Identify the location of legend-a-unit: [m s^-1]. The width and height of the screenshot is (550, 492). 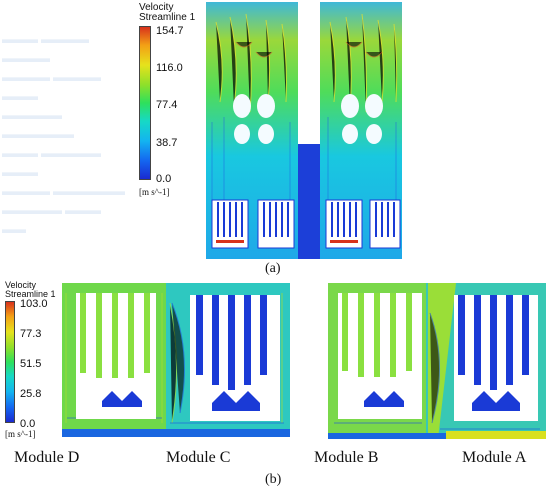
(154, 192).